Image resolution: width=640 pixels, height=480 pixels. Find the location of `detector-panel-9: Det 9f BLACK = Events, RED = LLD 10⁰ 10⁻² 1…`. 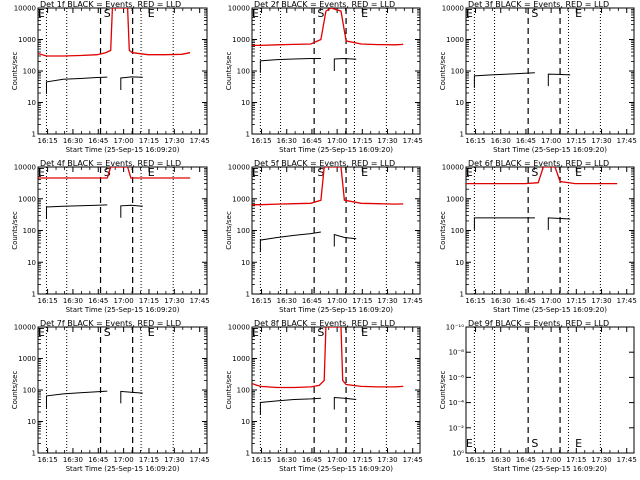

detector-panel-9: Det 9f BLACK = Events, RED = LLD 10⁰ 10⁻² 1… is located at coordinates (538, 396).